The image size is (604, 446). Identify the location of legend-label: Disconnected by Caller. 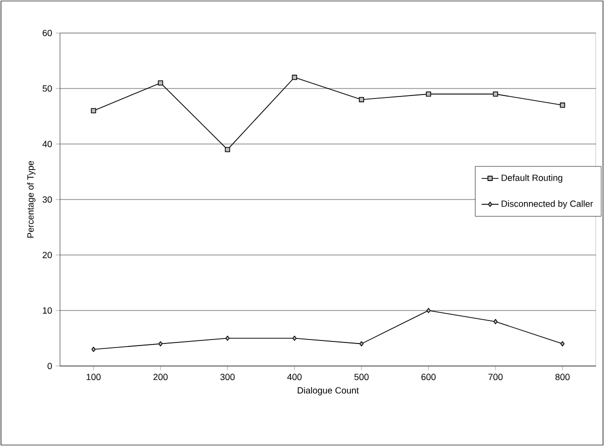
(548, 204).